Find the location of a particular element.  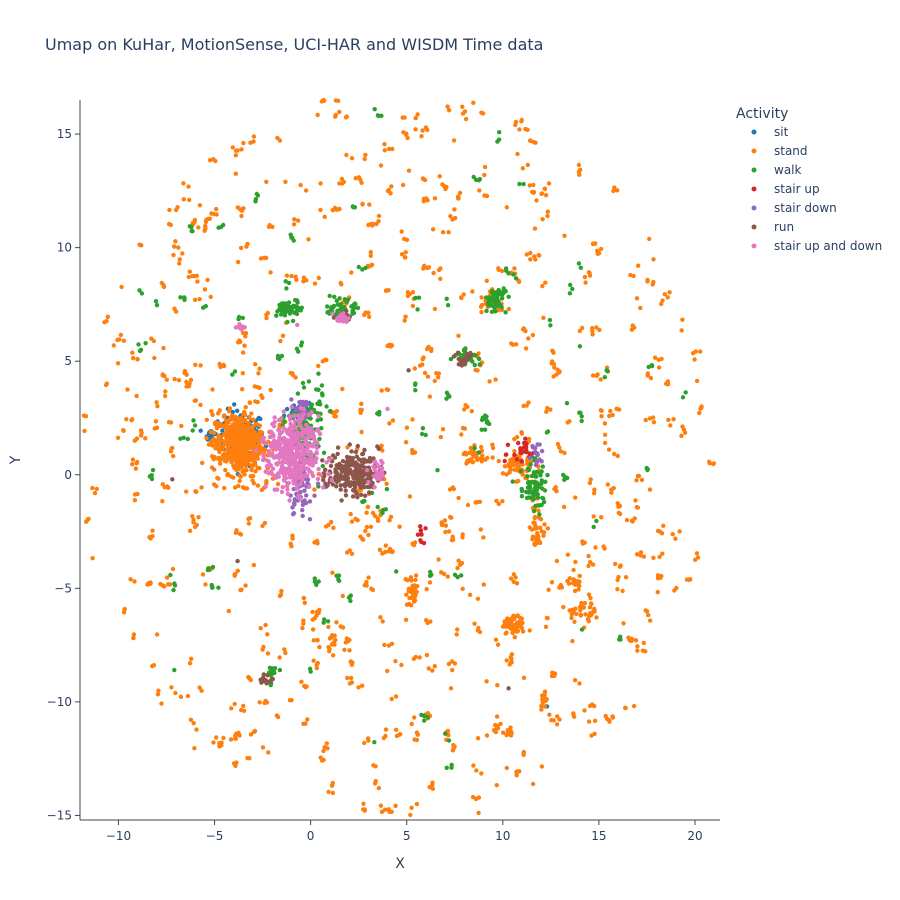

legend-label-stair-down: stair down is located at coordinates (805, 208).